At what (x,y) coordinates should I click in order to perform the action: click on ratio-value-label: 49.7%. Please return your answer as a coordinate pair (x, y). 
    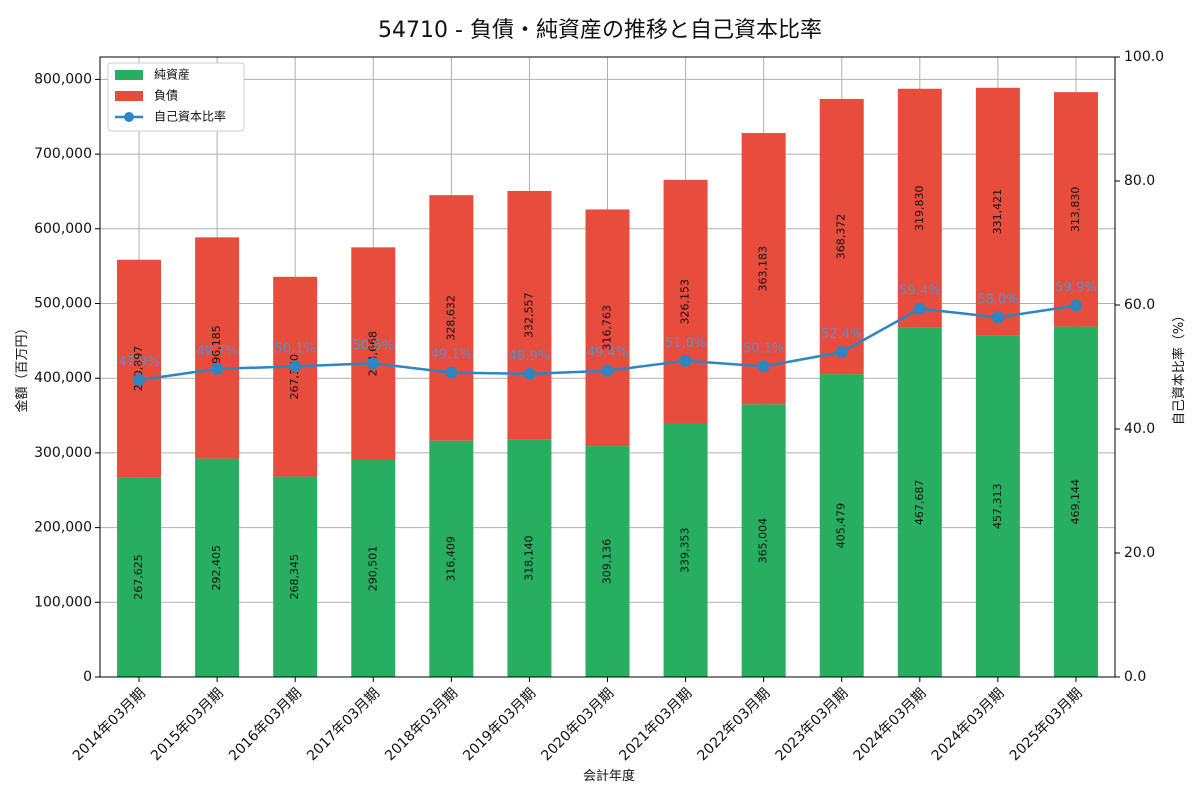
    Looking at the image, I should click on (216, 351).